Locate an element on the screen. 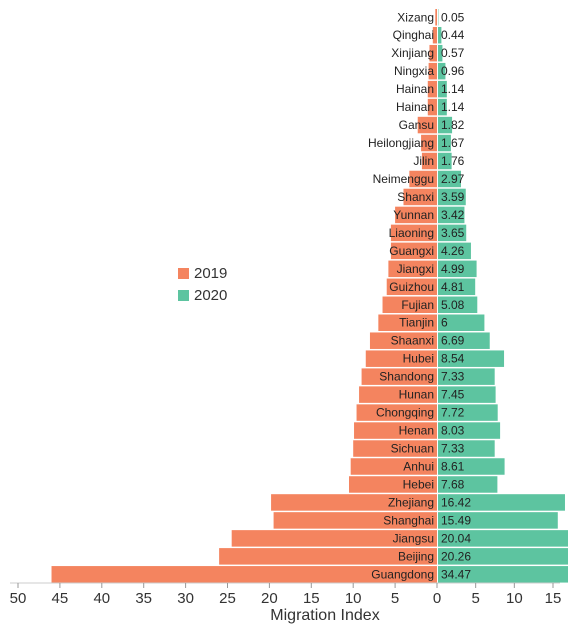  category-label-16: Fujian is located at coordinates (417, 305).